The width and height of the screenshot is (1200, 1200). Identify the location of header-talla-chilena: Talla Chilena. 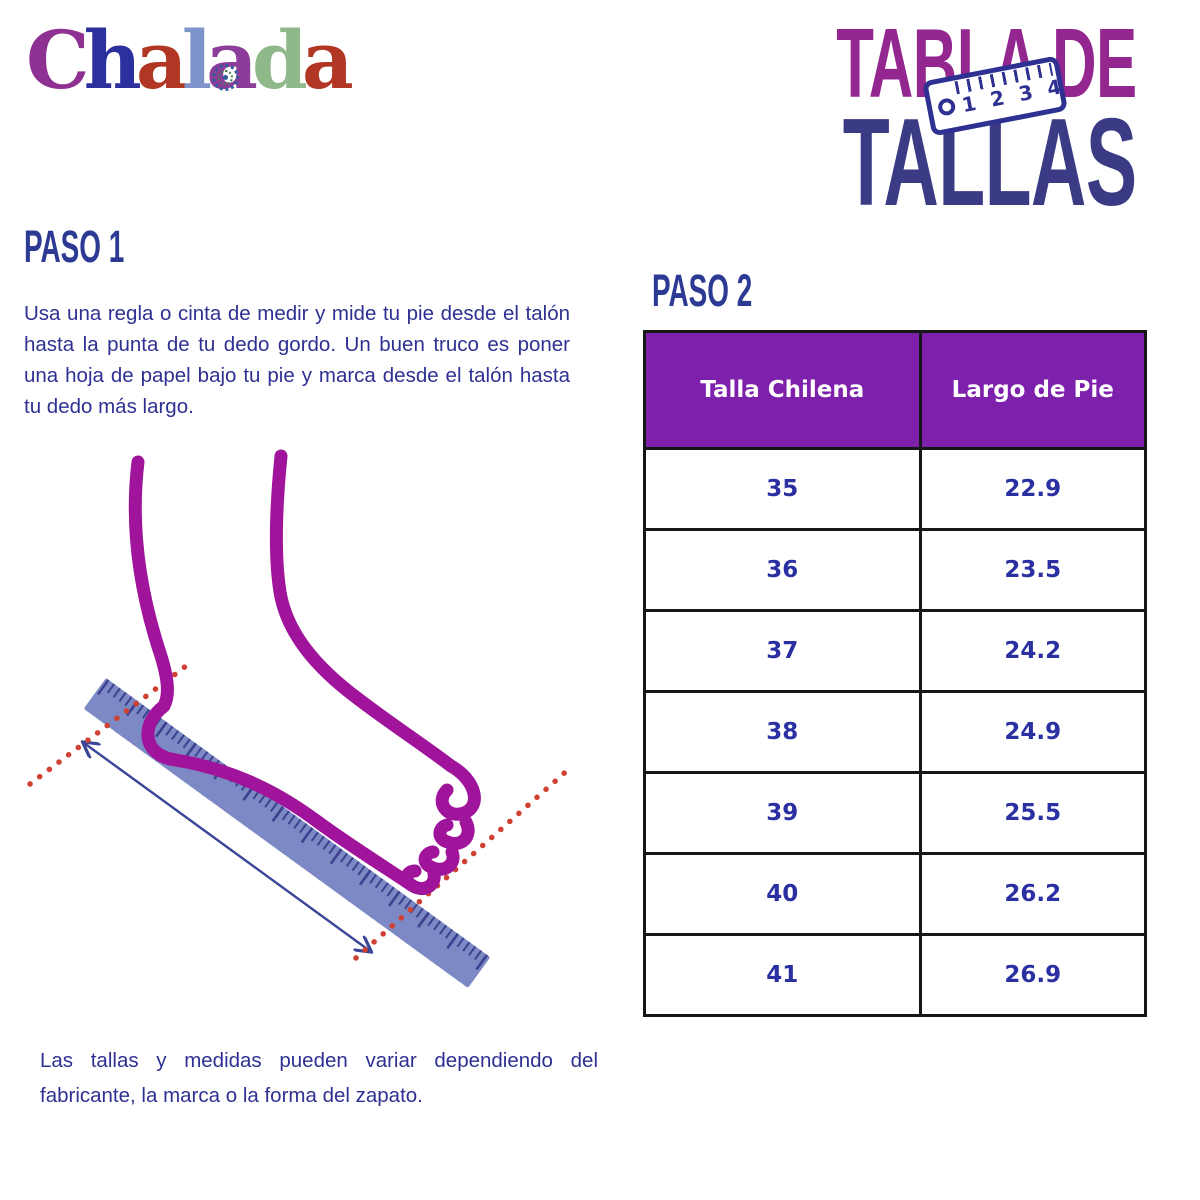
(782, 390).